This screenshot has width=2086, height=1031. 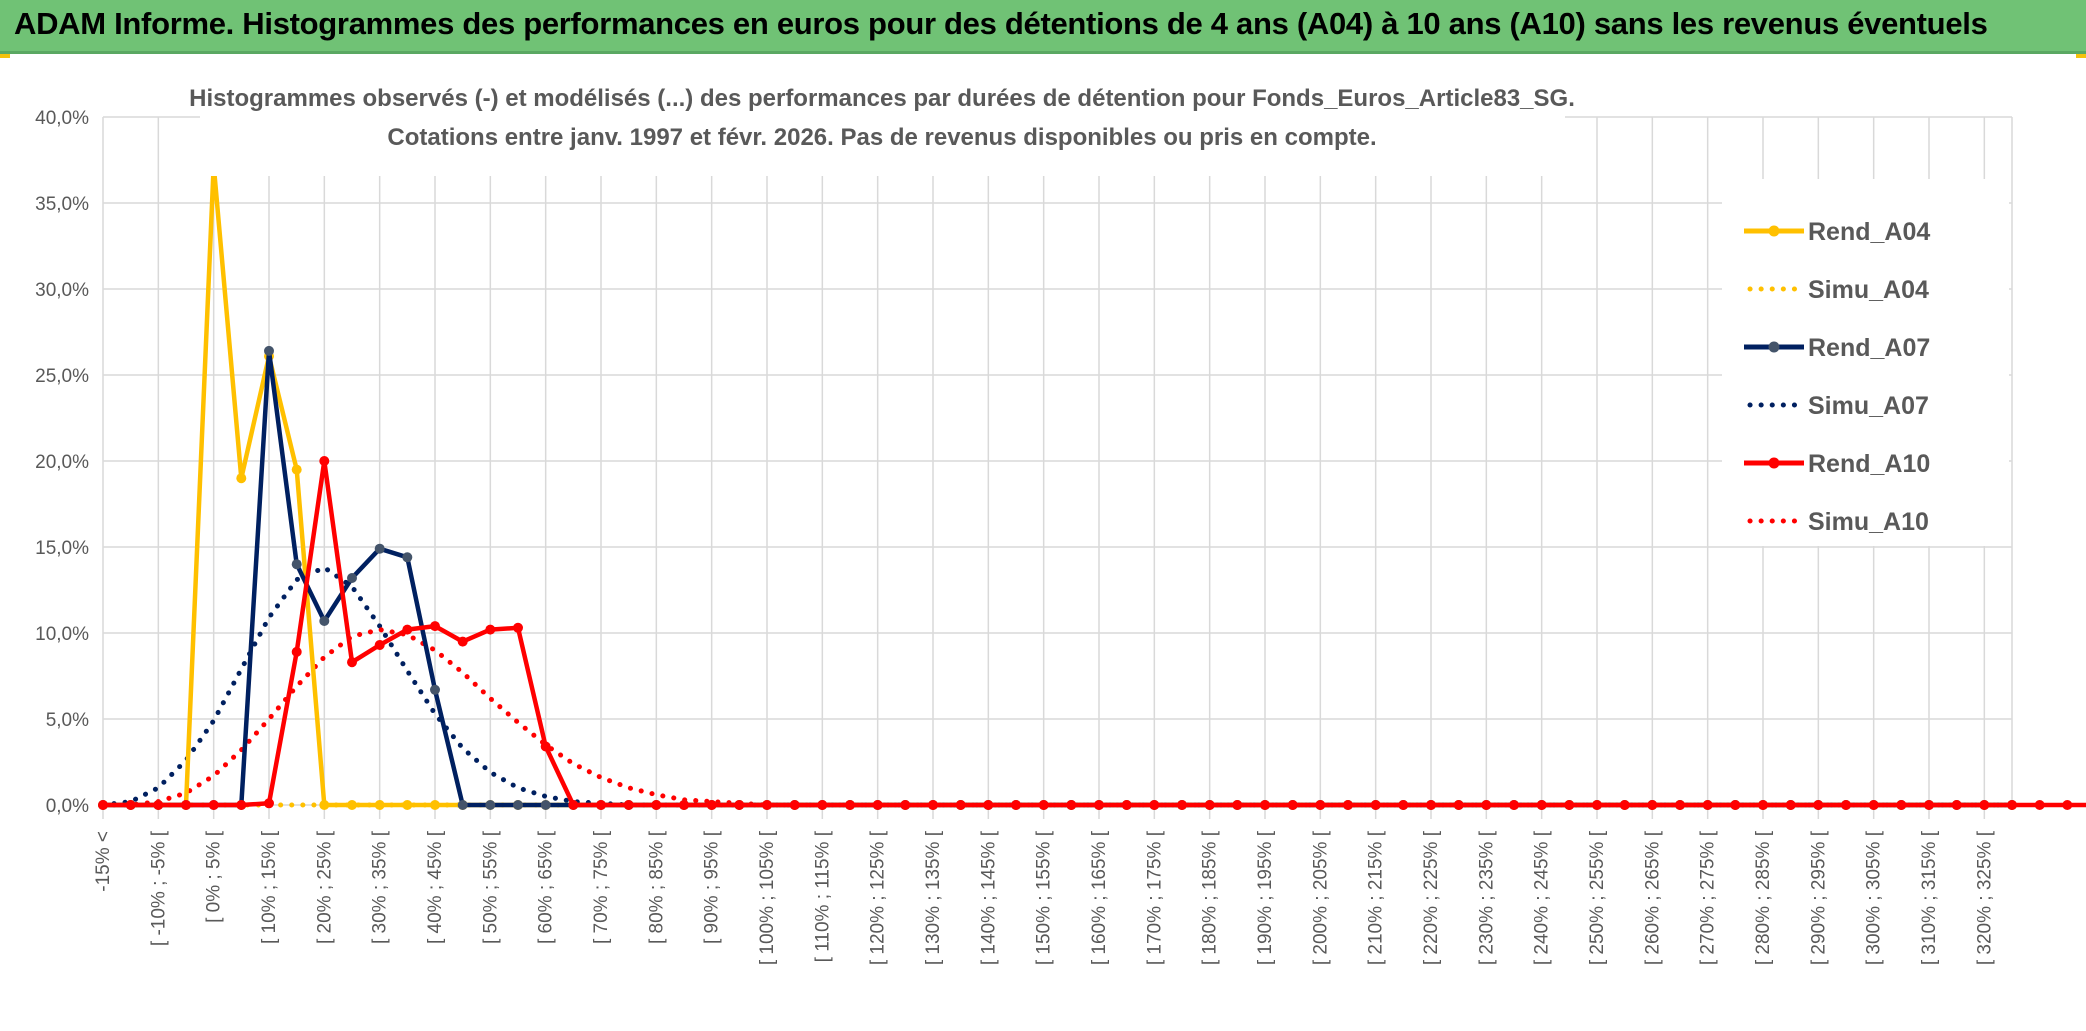 What do you see at coordinates (1376, 897) in the screenshot?
I see `x-tick-label: [ 210% ; 215% [` at bounding box center [1376, 897].